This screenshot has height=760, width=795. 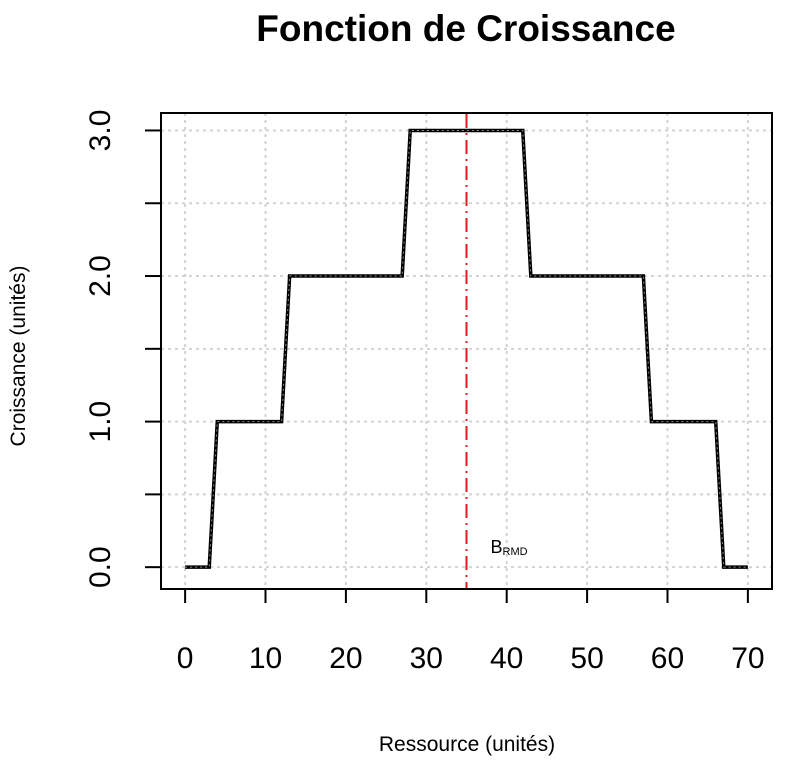 What do you see at coordinates (667, 658) in the screenshot?
I see `x-tick-label: 60` at bounding box center [667, 658].